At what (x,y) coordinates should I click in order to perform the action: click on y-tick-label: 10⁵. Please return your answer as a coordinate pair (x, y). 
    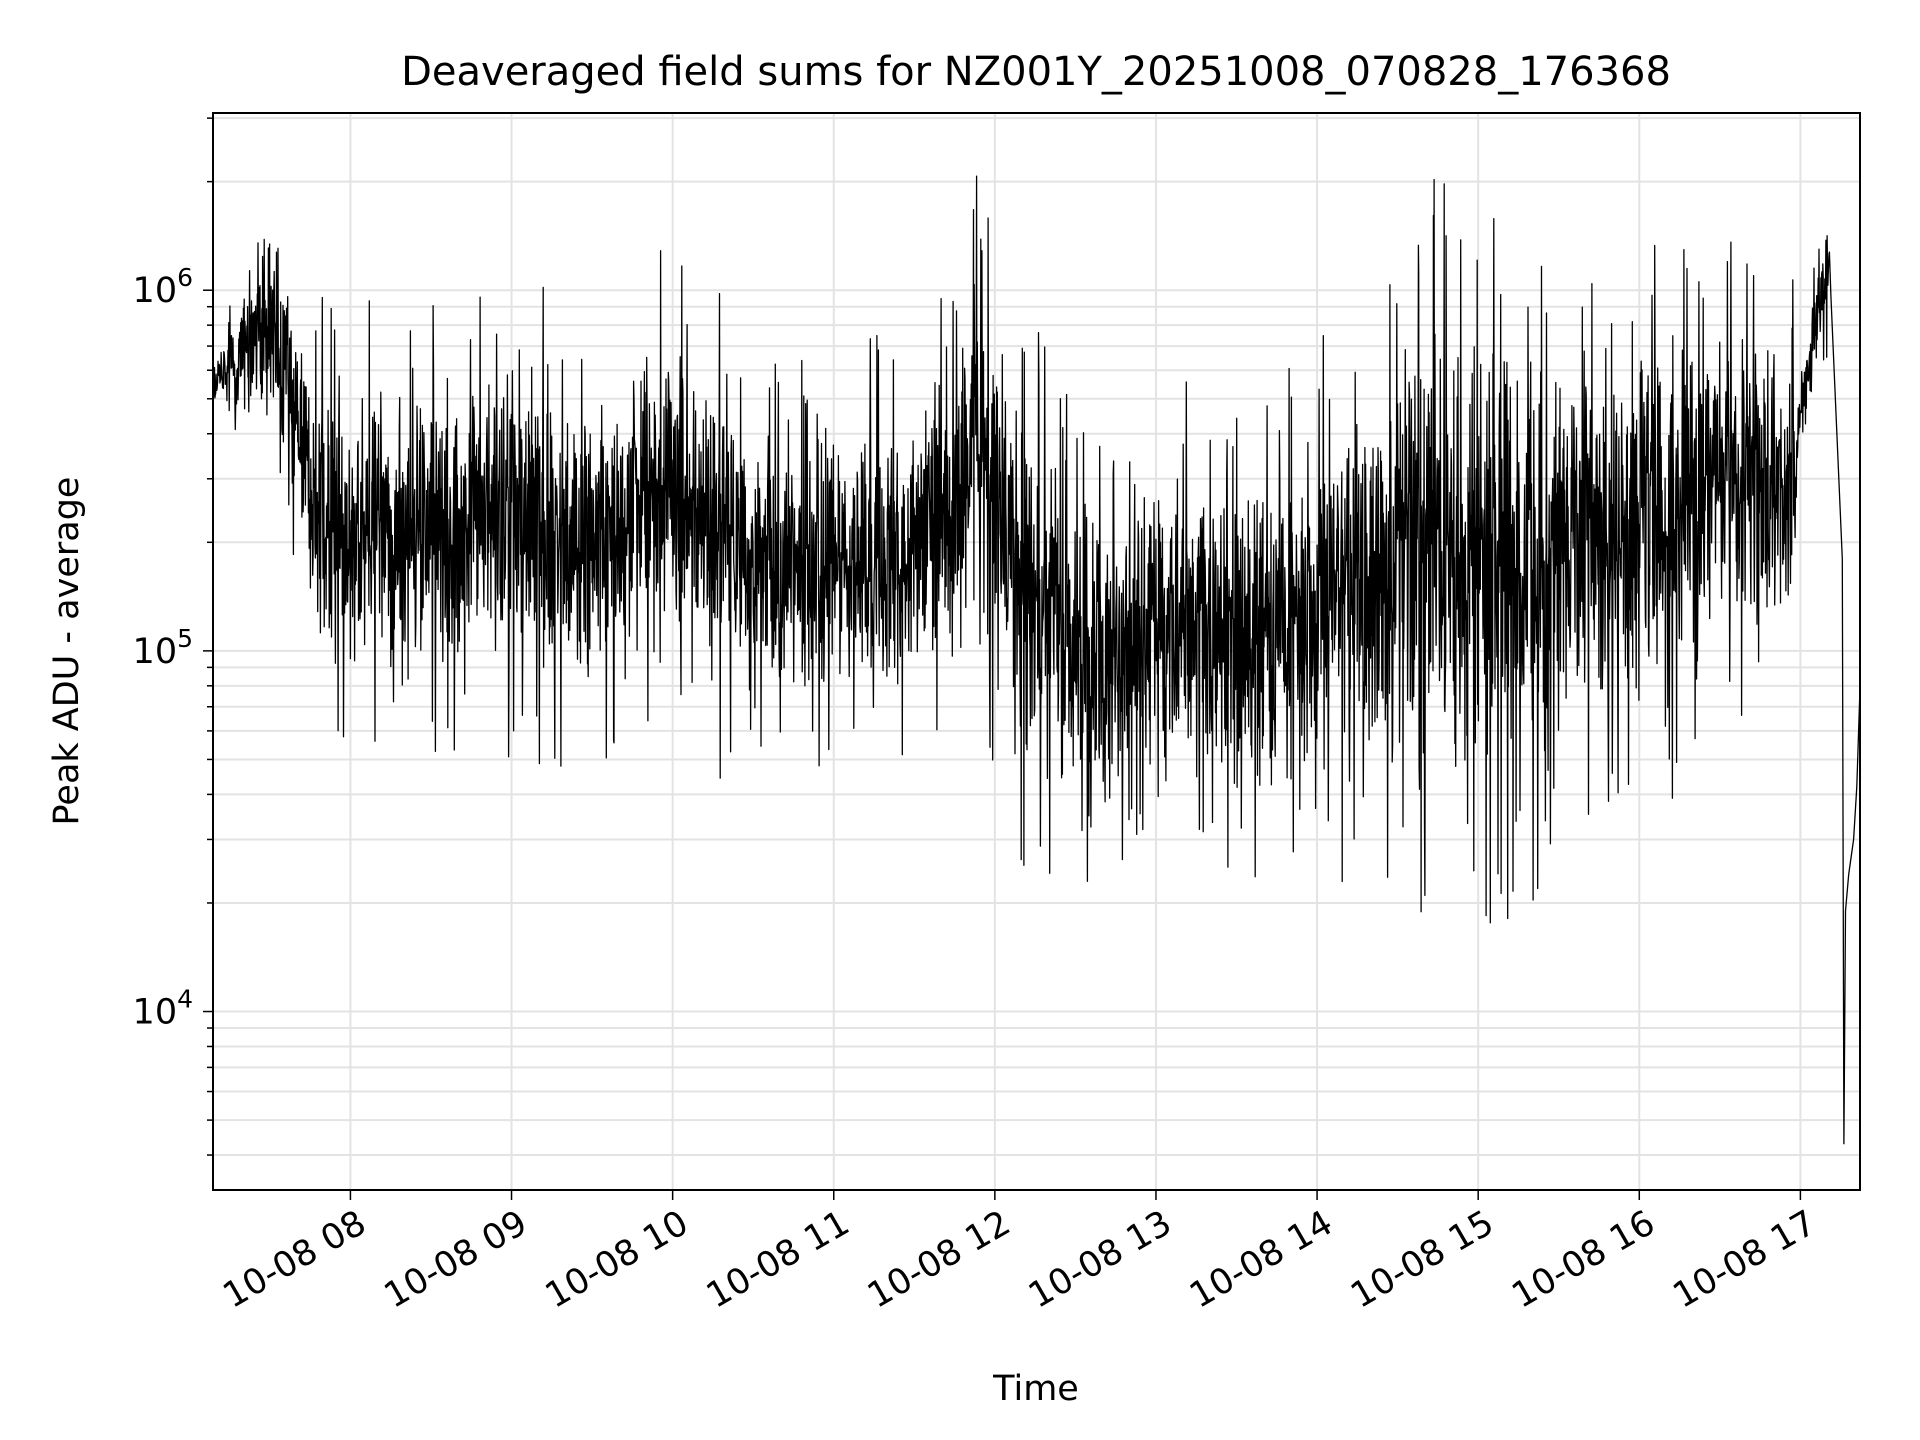
    Looking at the image, I should click on (163, 648).